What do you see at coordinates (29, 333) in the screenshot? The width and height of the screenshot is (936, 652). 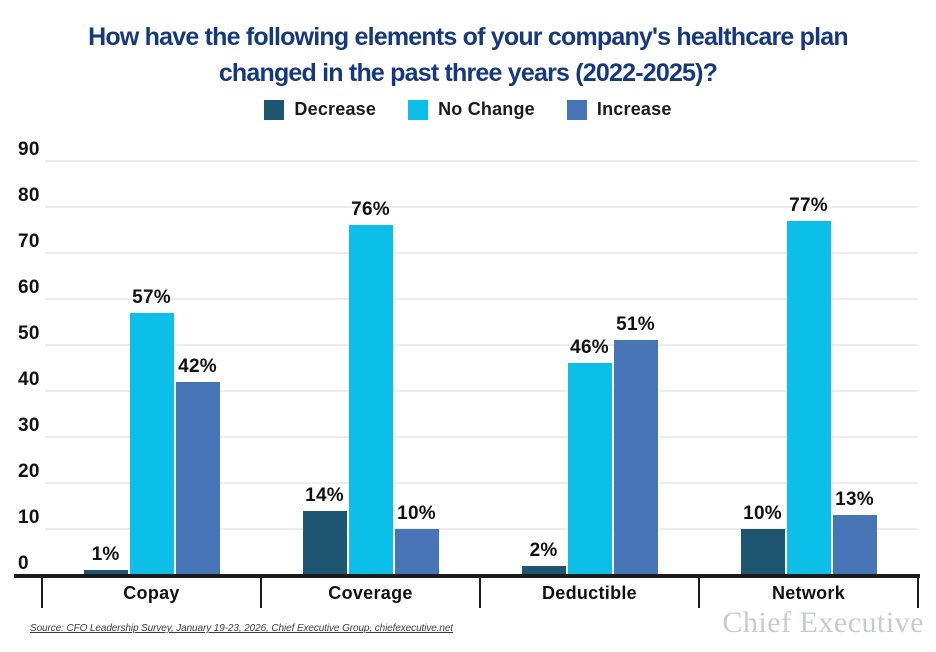 I see `y-axis-label-50: 50` at bounding box center [29, 333].